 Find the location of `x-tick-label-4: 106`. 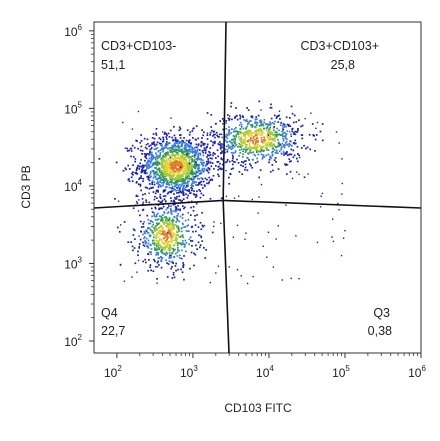

x-tick-label-4: 106 is located at coordinates (417, 372).